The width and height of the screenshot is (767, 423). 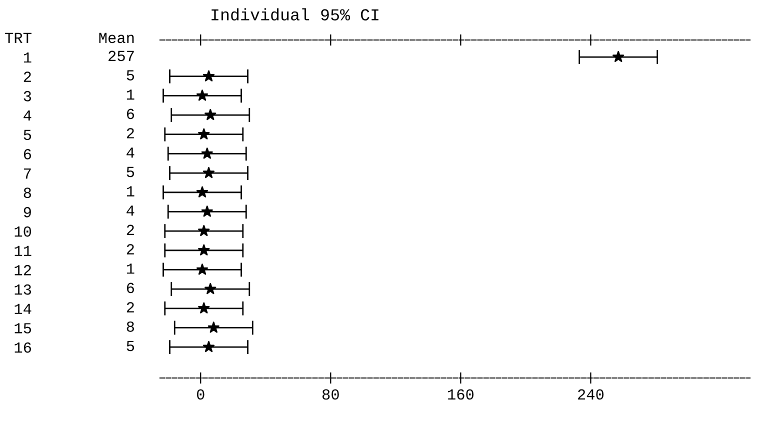 I want to click on y-tick-label: 7, so click(x=27, y=173).